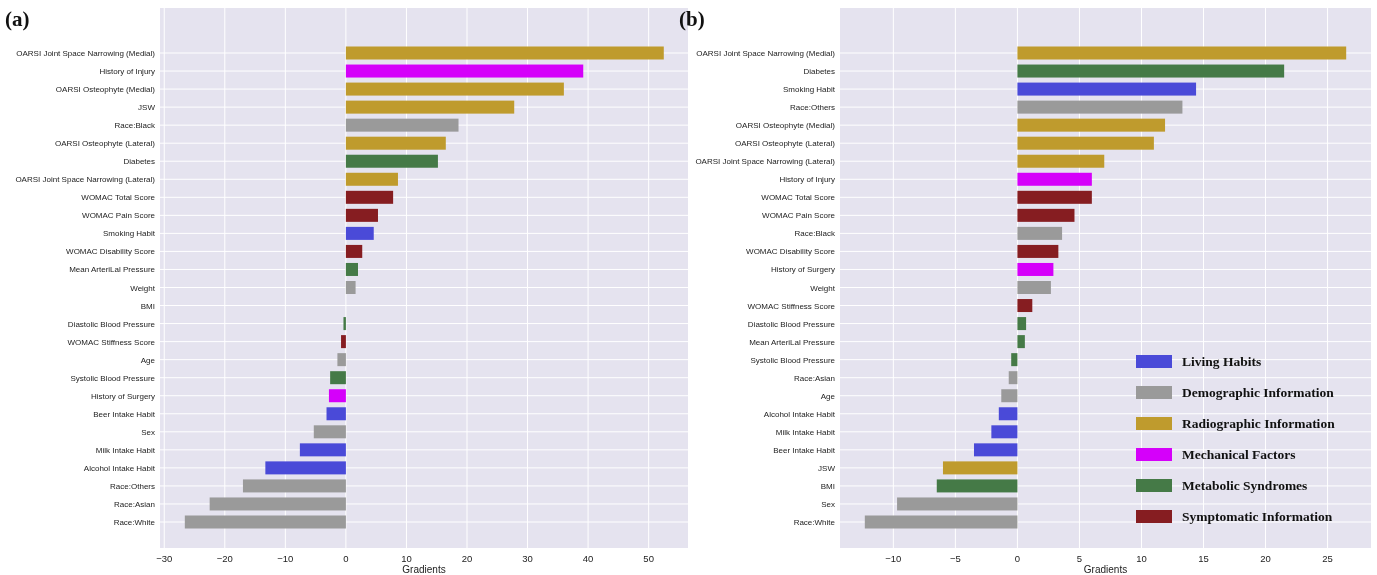 This screenshot has height=575, width=1377. I want to click on y-tick-label: Sex, so click(148, 432).